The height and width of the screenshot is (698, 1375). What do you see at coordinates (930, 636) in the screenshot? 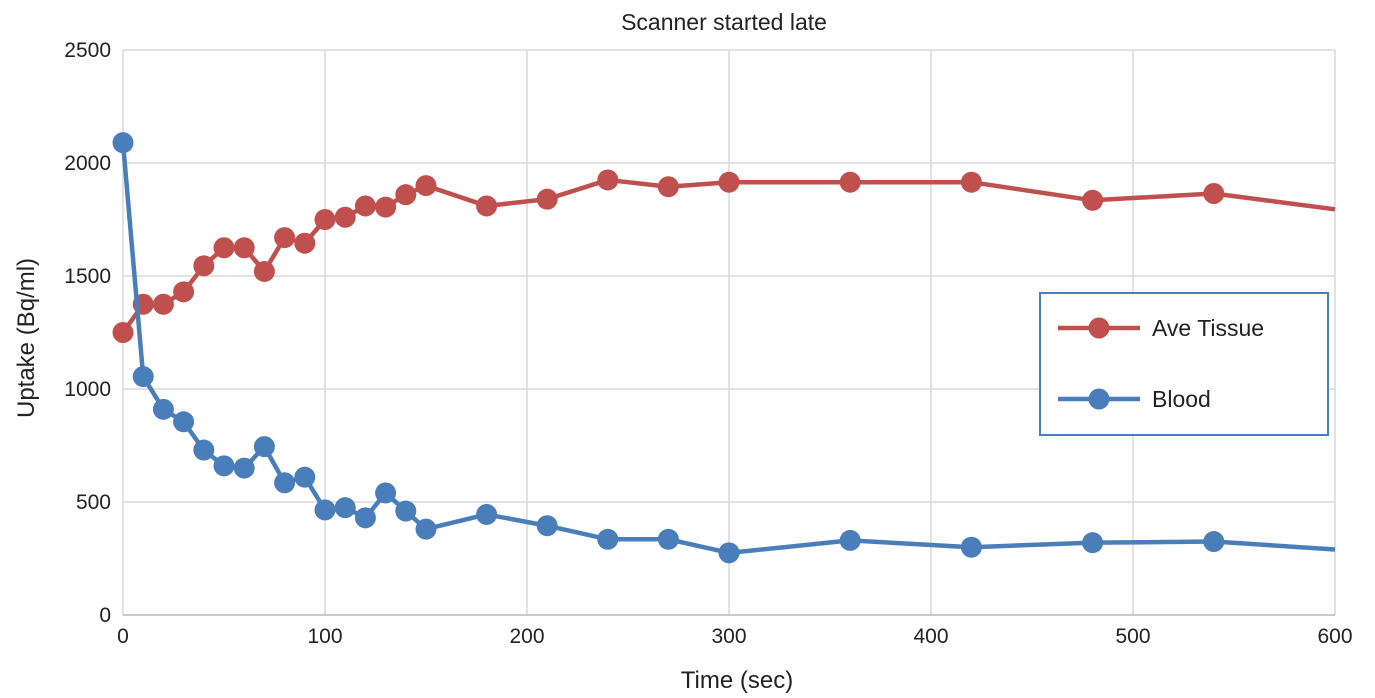
I see `x-tick-label: 400` at bounding box center [930, 636].